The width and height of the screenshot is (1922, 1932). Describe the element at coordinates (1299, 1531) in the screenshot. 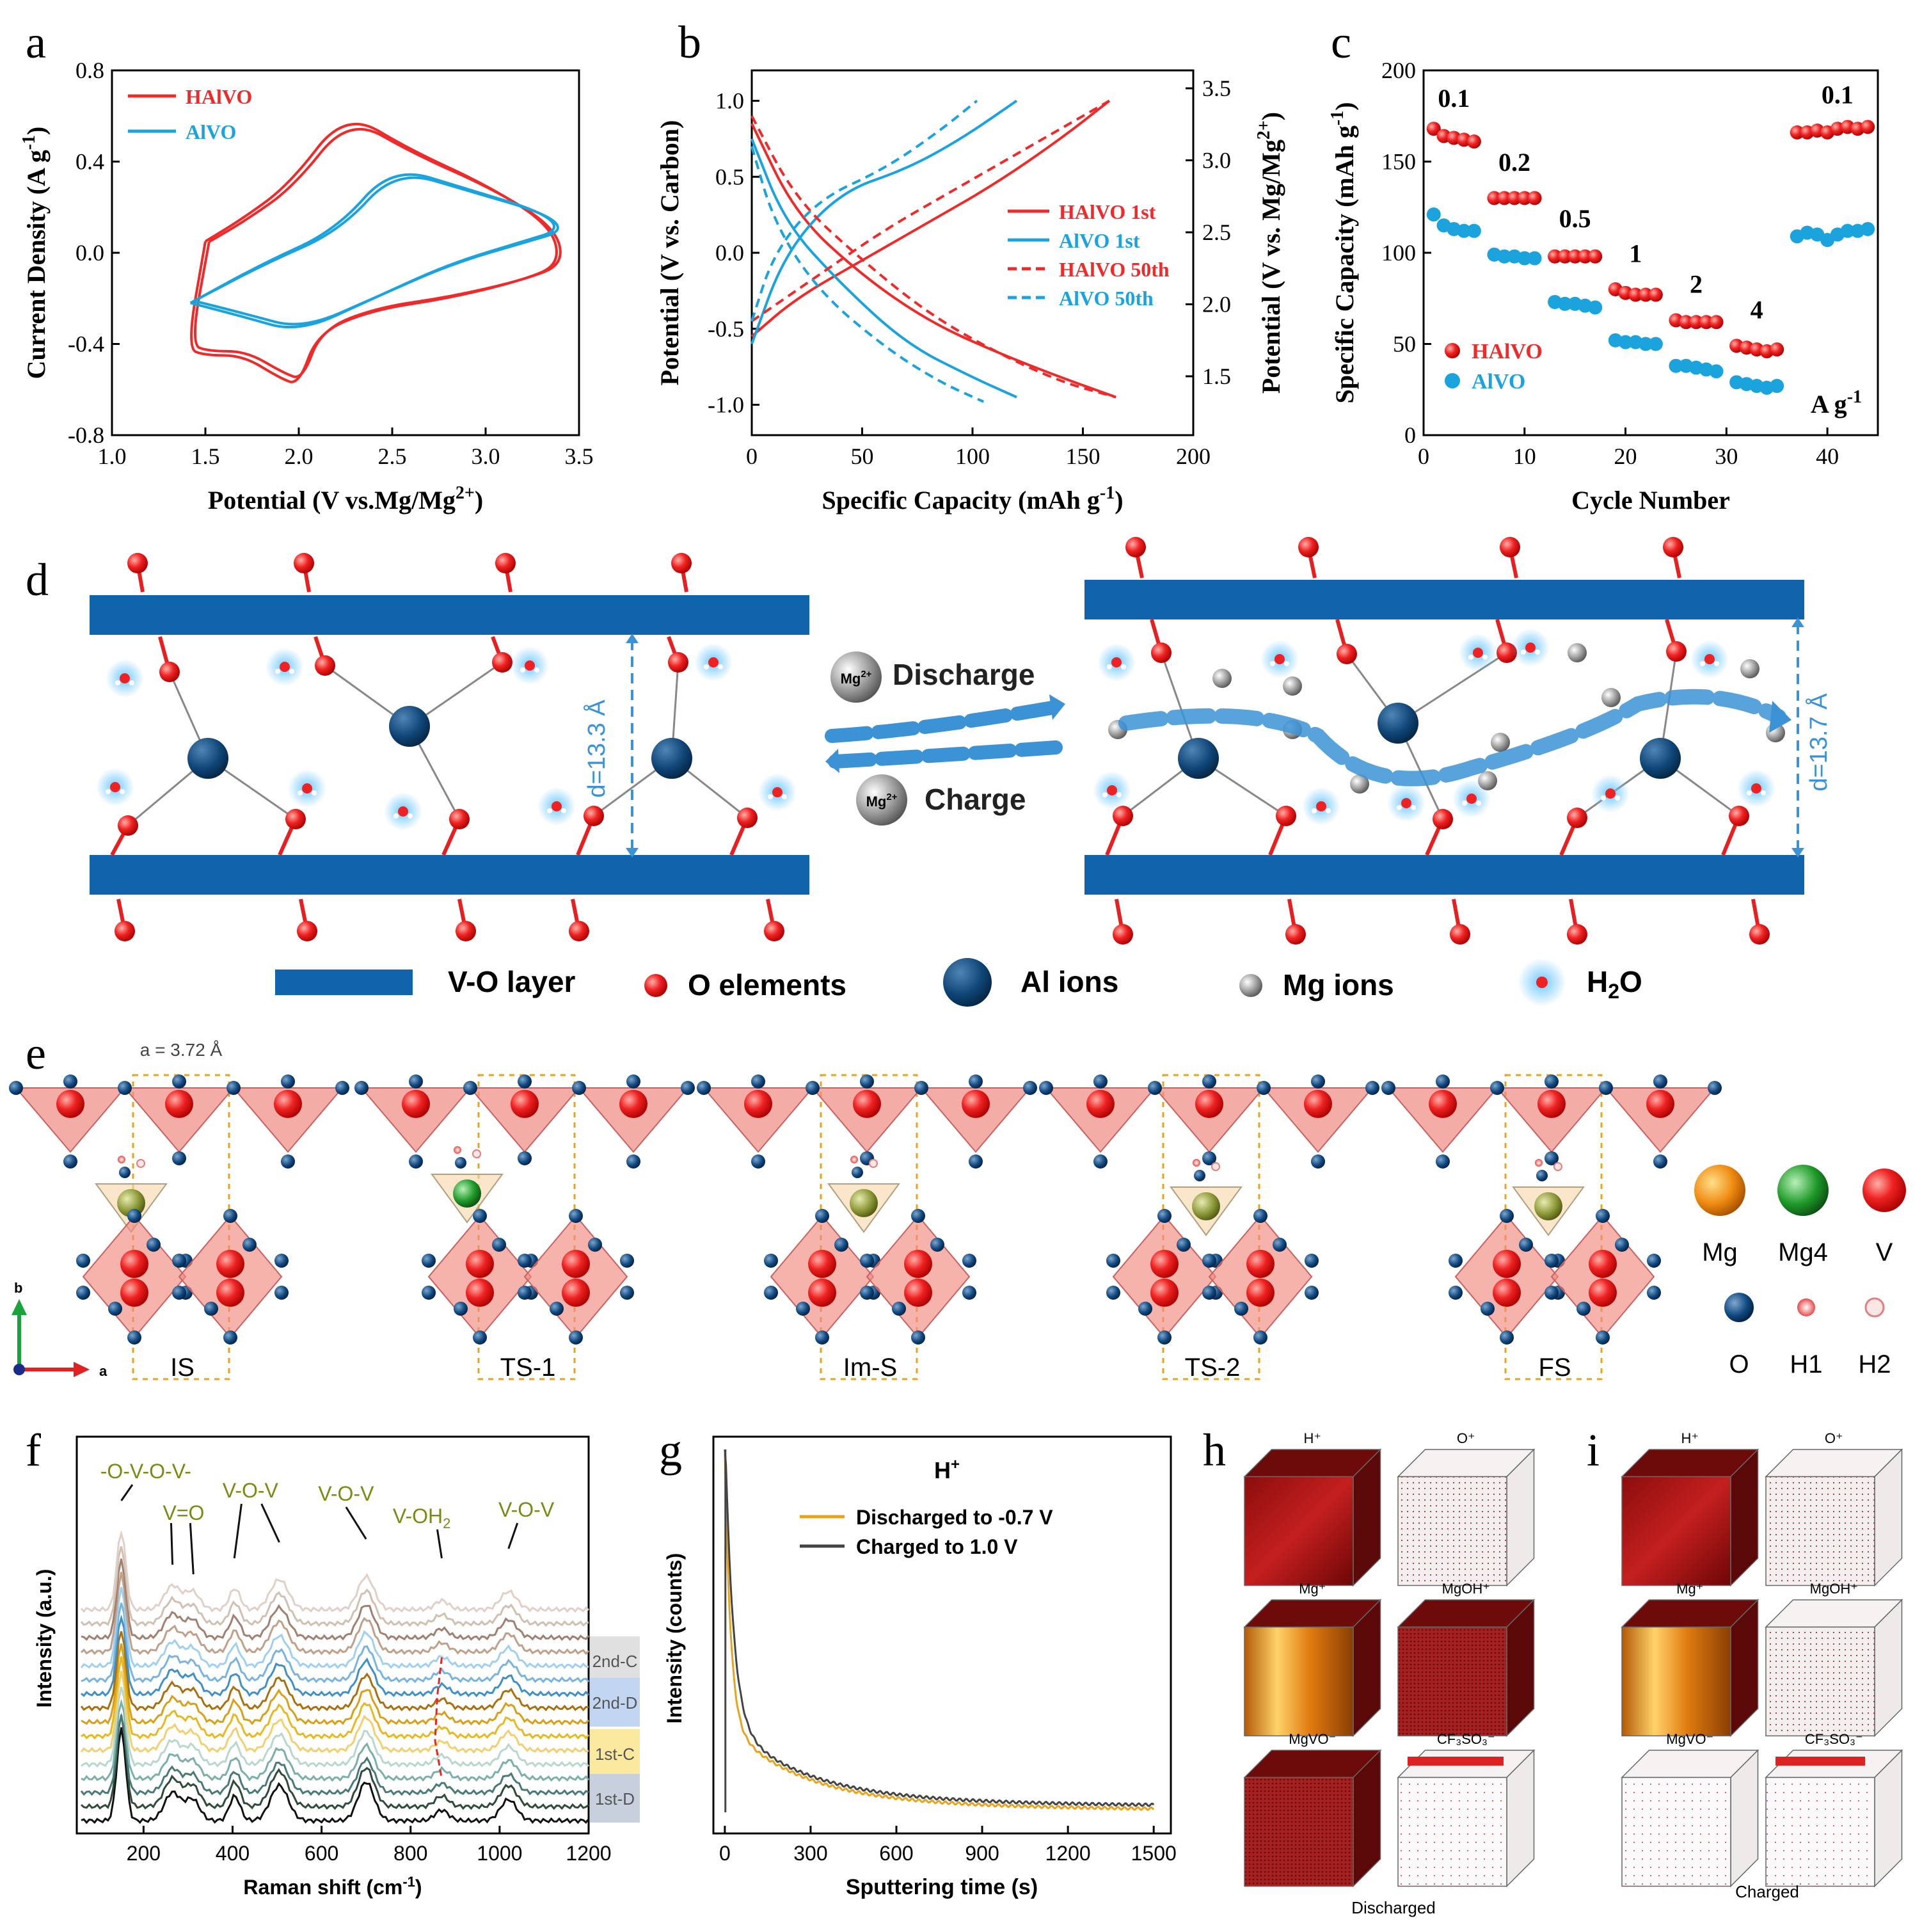

I see `cube-front-face` at that location.